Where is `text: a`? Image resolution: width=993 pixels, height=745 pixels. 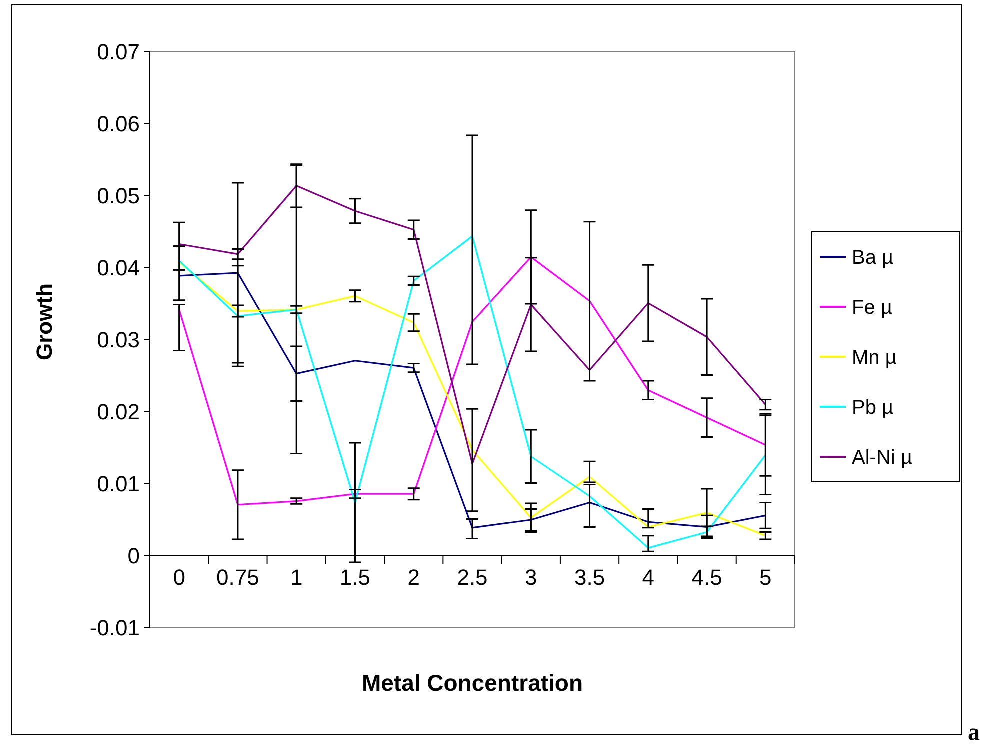 text: a is located at coordinates (974, 732).